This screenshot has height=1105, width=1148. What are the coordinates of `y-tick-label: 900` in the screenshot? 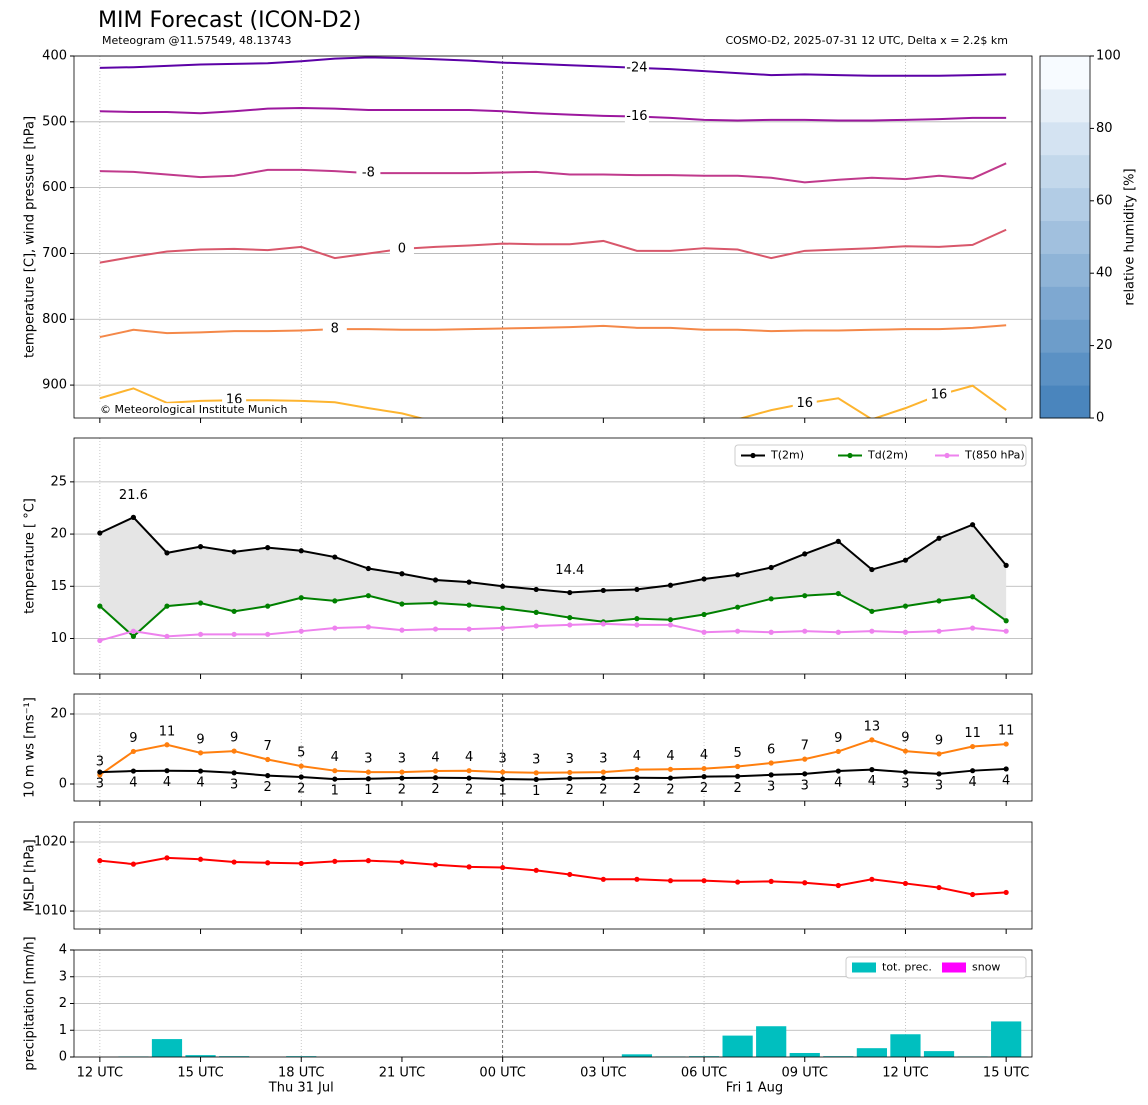 It's located at (54, 385).